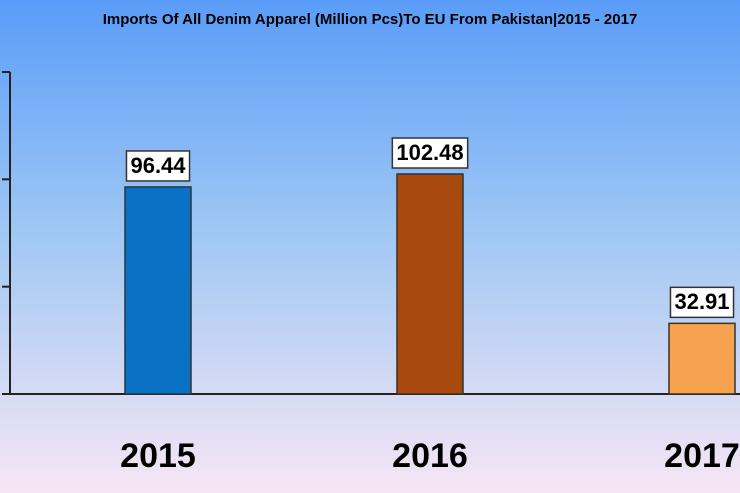 The width and height of the screenshot is (740, 493). I want to click on x-tick-label: 2017, so click(702, 456).